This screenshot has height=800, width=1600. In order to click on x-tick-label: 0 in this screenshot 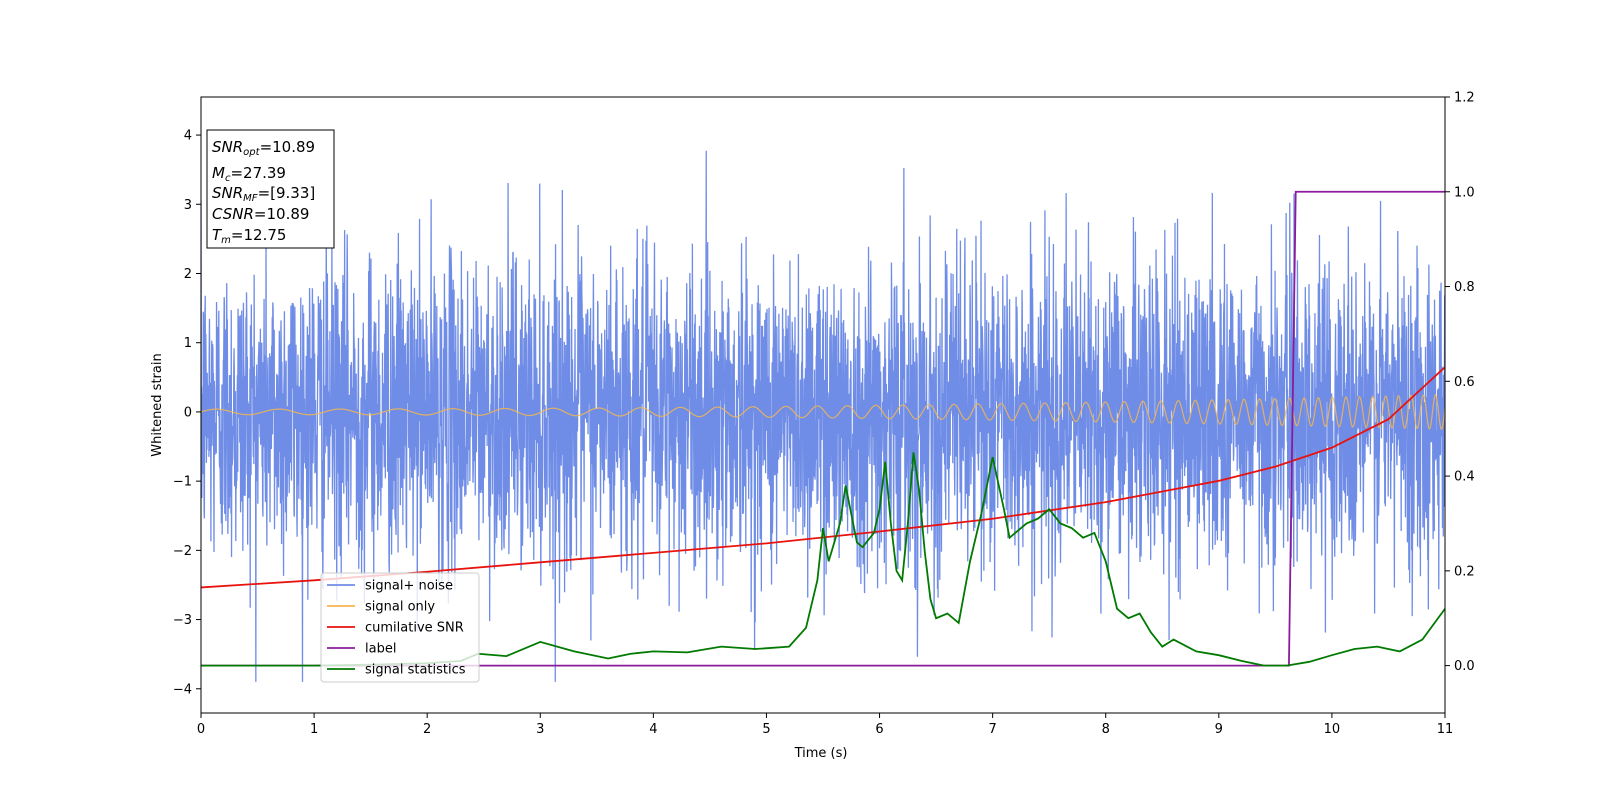, I will do `click(201, 729)`.